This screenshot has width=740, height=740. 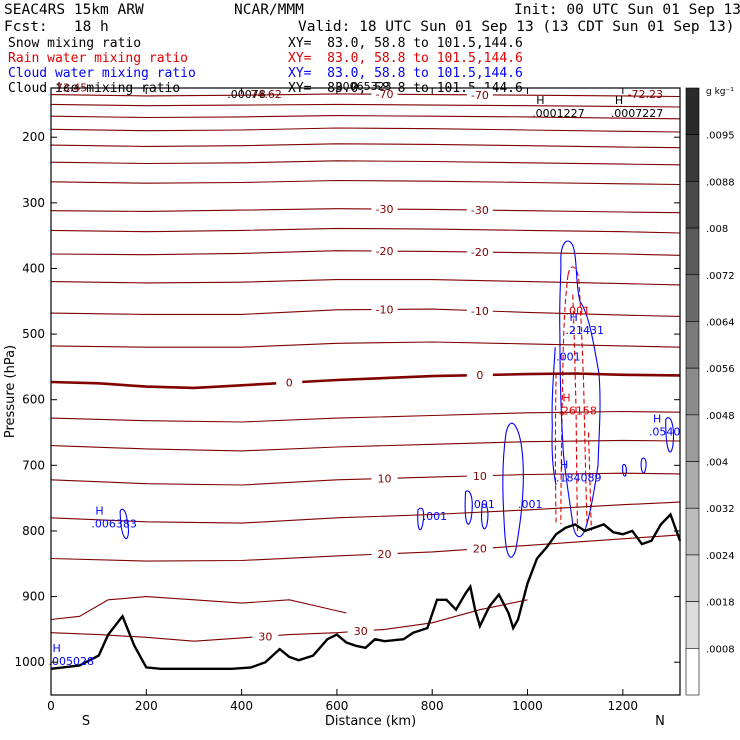 I want to click on x-tick-label: 800, so click(x=432, y=706).